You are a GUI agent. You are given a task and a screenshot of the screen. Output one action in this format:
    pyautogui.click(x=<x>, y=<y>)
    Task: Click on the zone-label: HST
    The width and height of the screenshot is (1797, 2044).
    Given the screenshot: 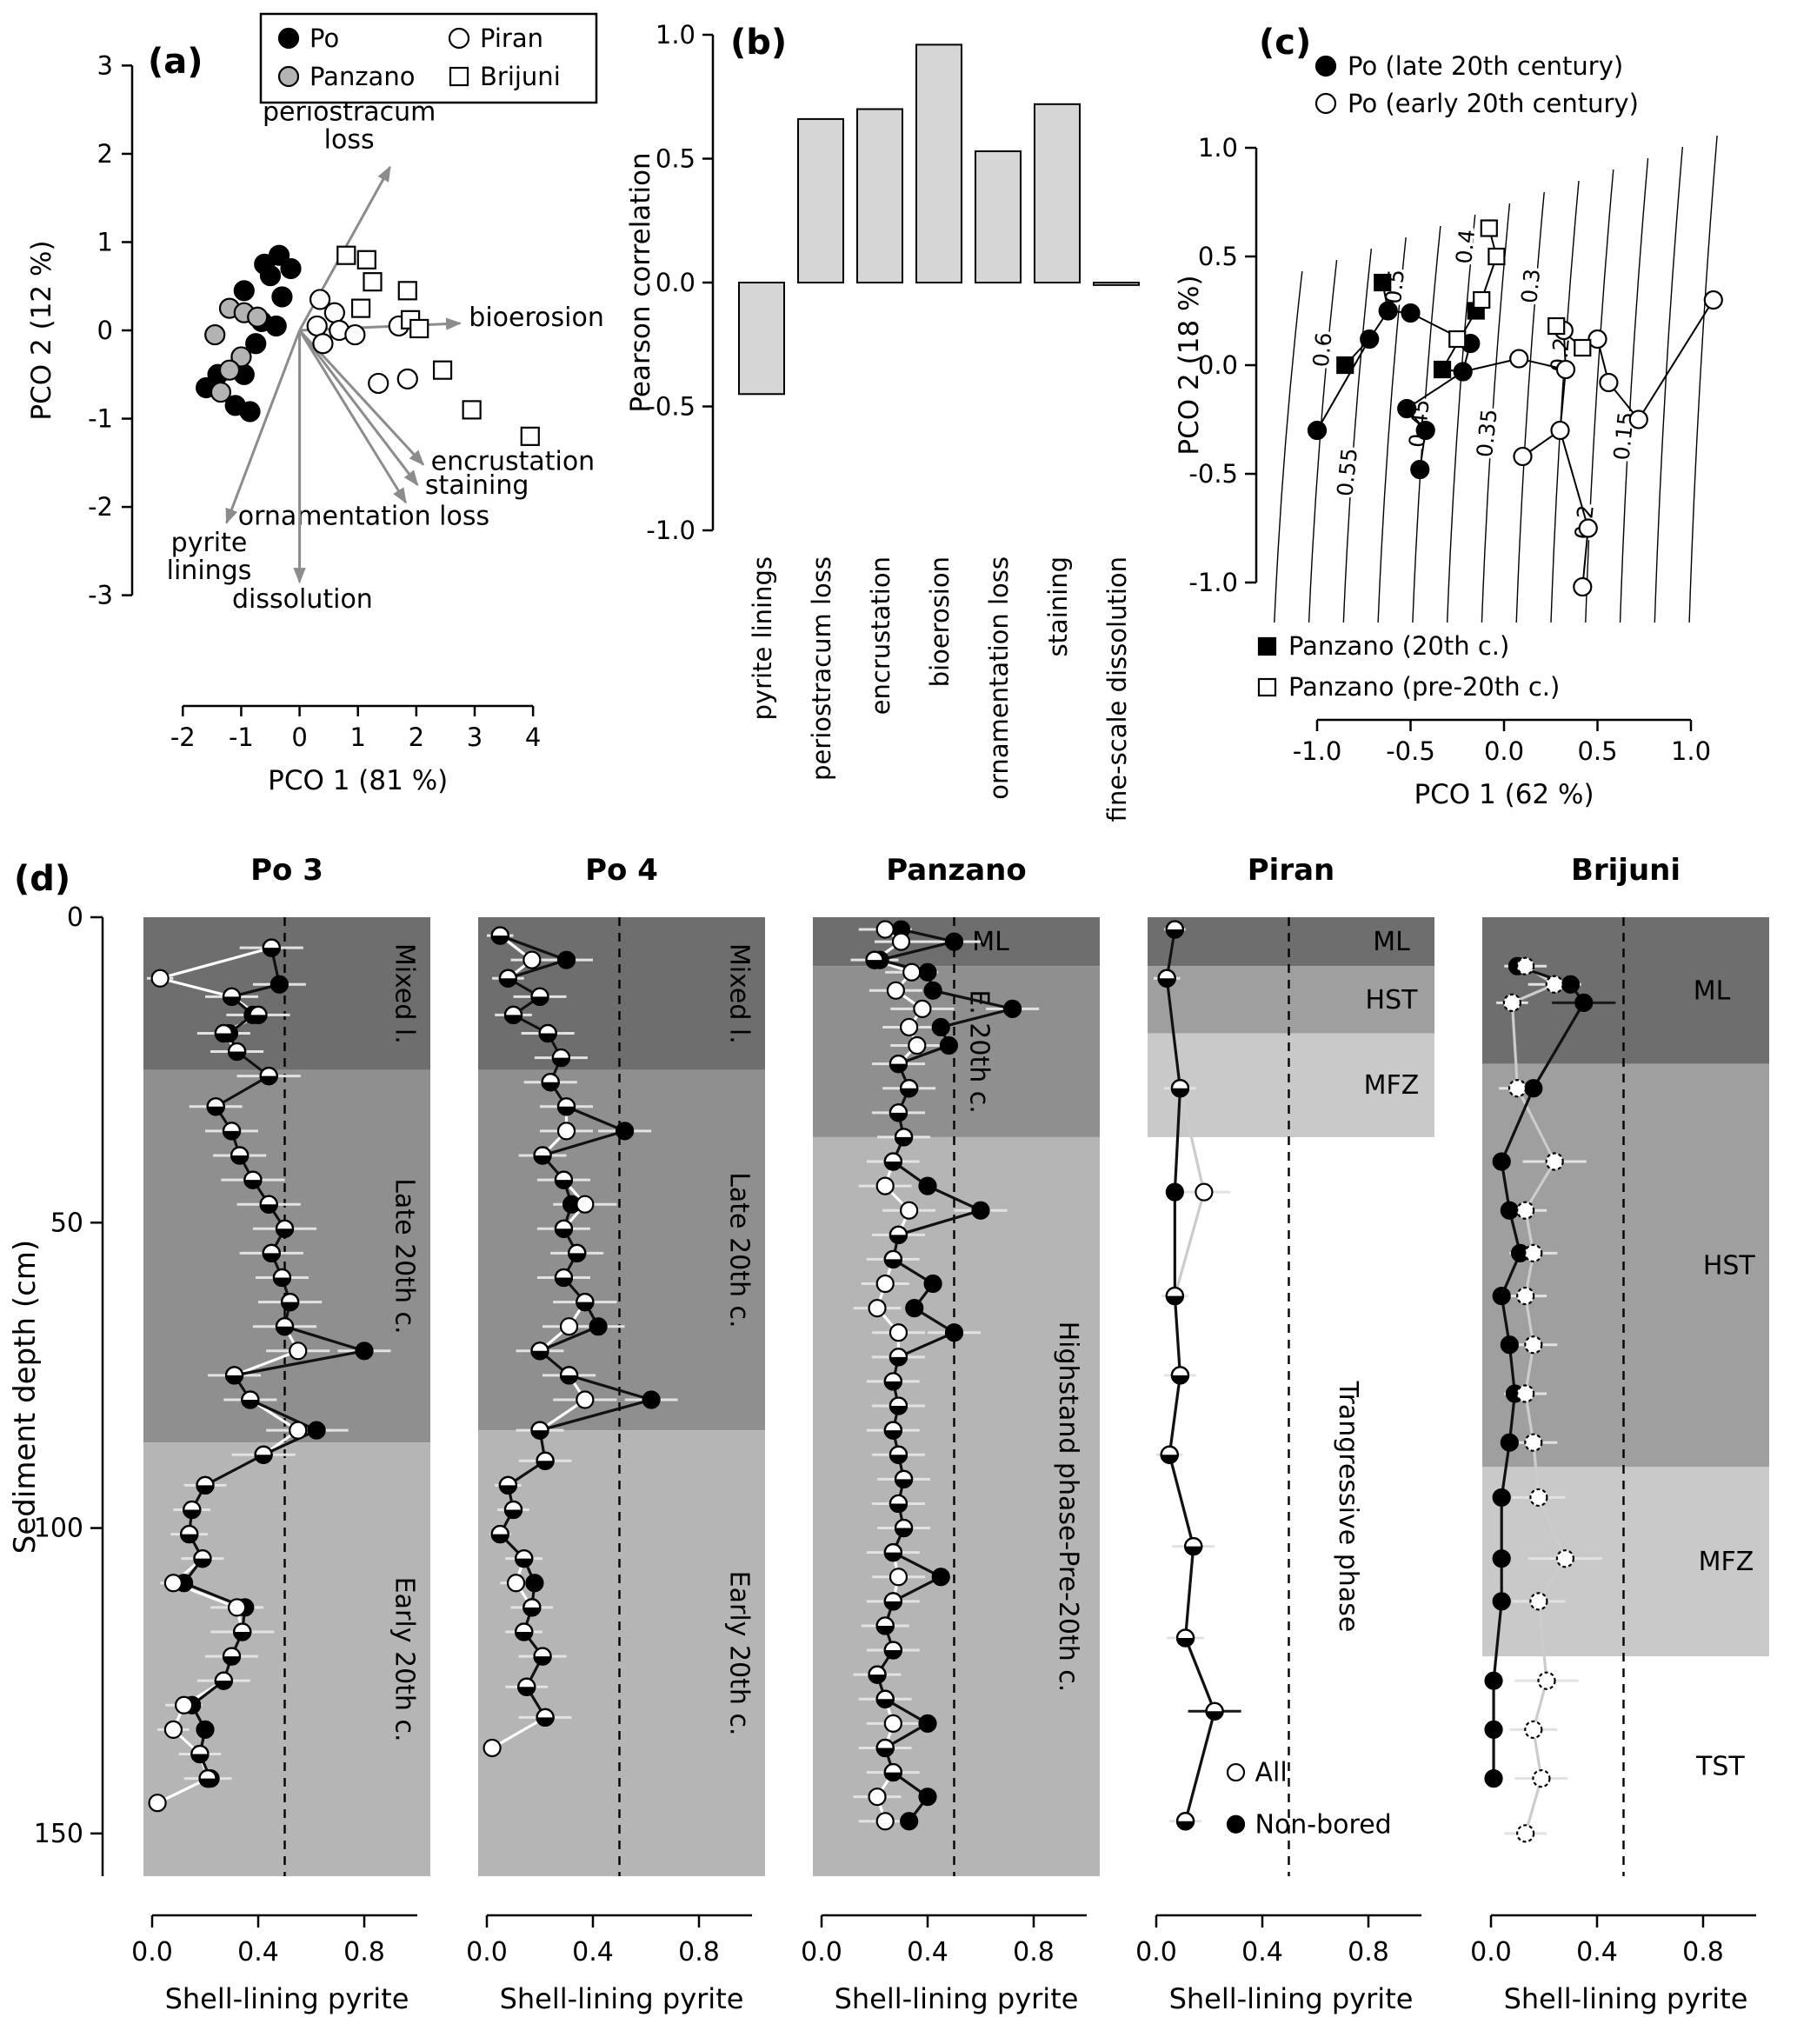 What is the action you would take?
    pyautogui.click(x=1392, y=1000)
    